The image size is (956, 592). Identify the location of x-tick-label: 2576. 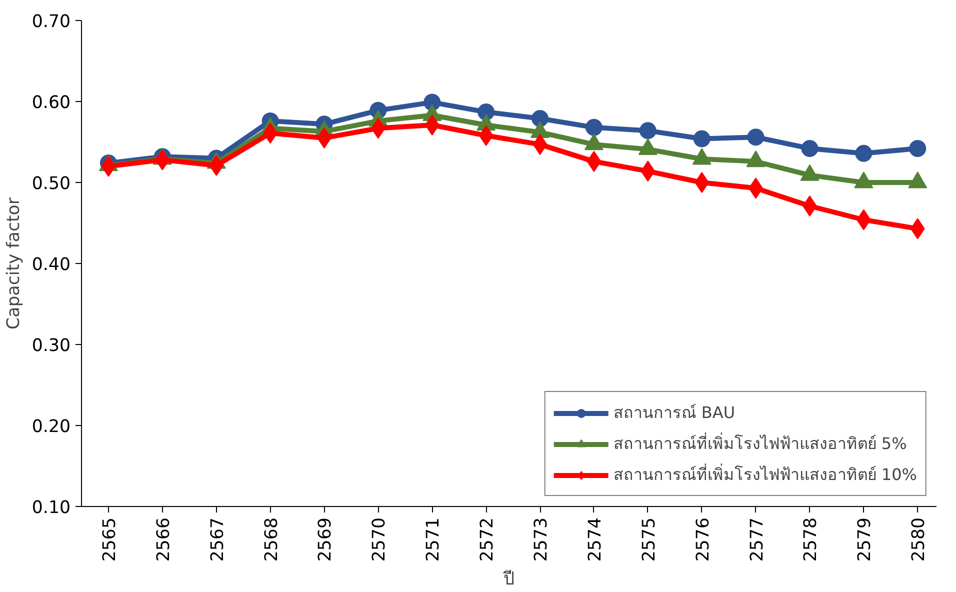
(703, 539).